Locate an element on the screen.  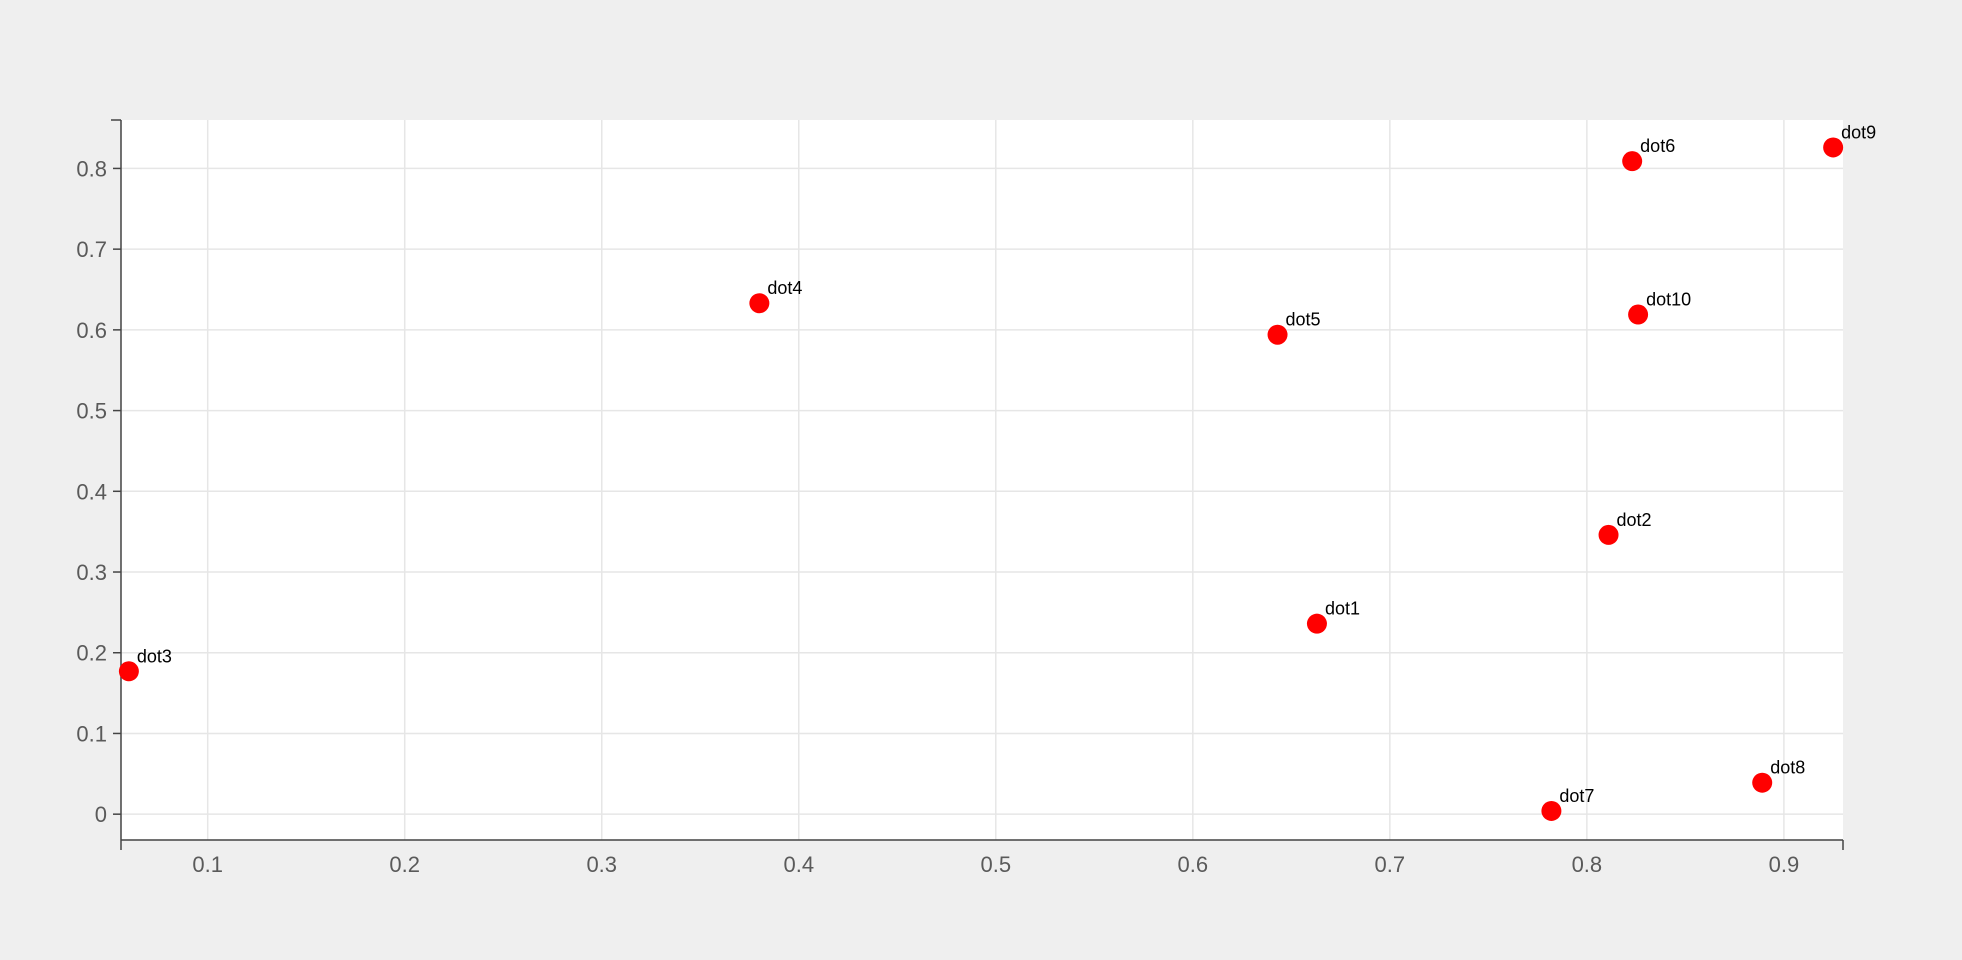
scatter-point-dot6 is located at coordinates (1632, 161).